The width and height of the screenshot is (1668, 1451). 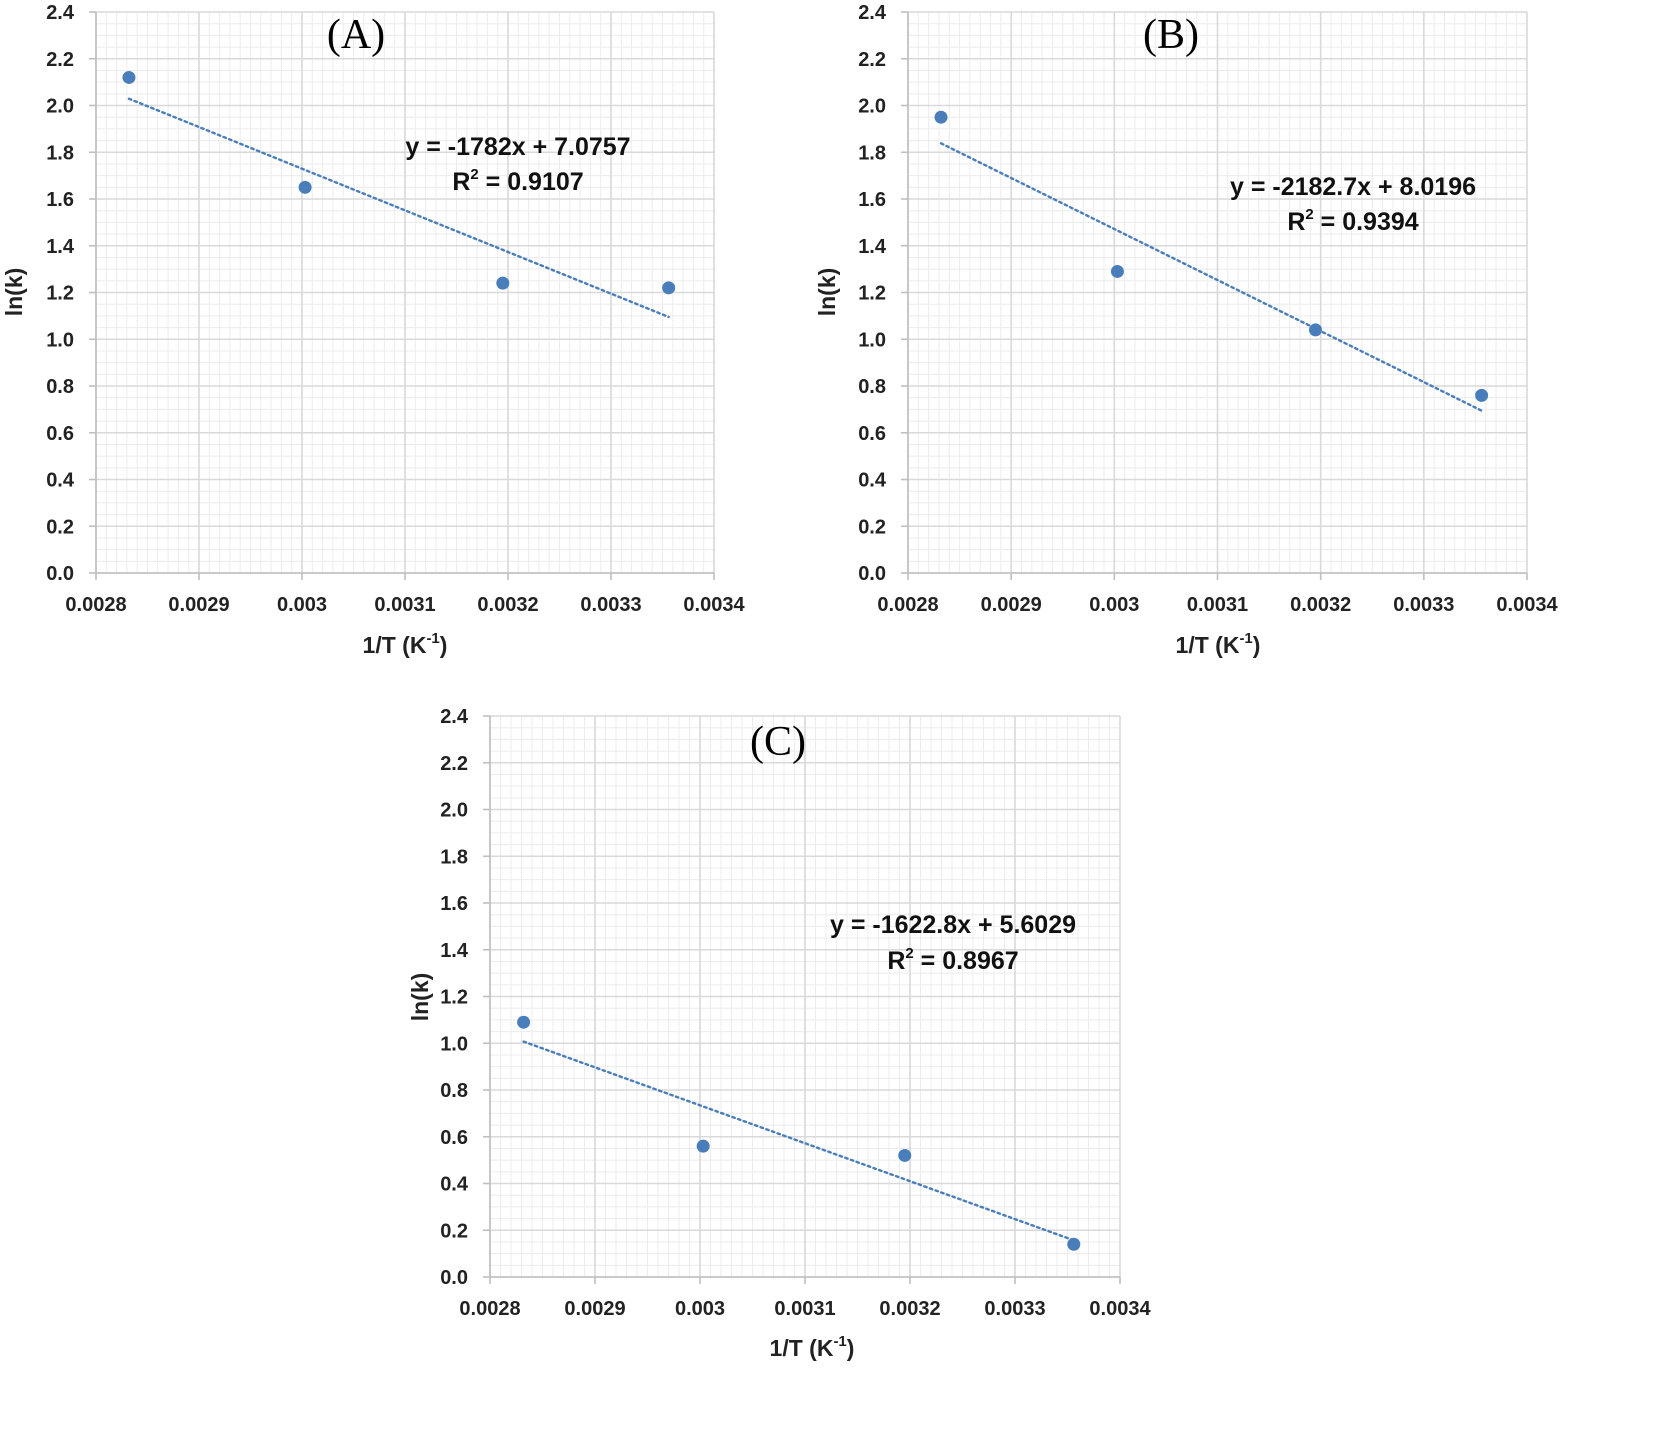 What do you see at coordinates (356, 35) in the screenshot?
I see `panel-label: (A)` at bounding box center [356, 35].